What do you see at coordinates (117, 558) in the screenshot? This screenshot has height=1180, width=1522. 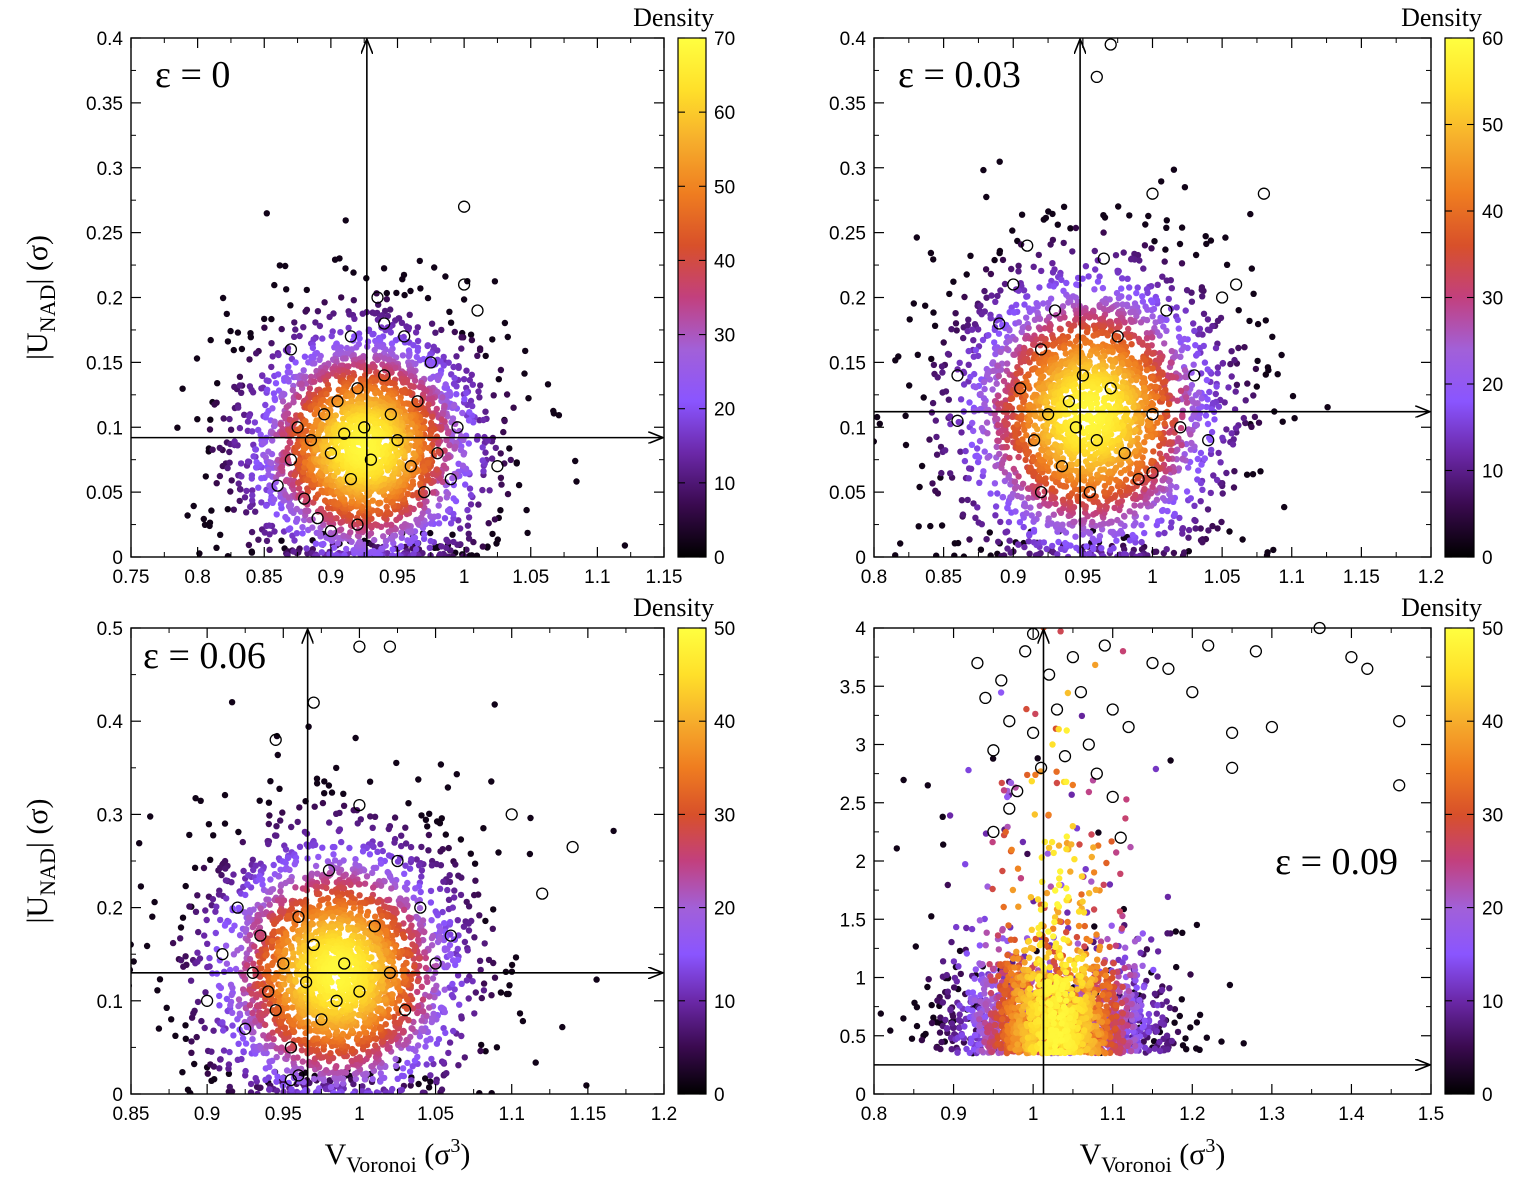 I see `y-tick-label: 0` at bounding box center [117, 558].